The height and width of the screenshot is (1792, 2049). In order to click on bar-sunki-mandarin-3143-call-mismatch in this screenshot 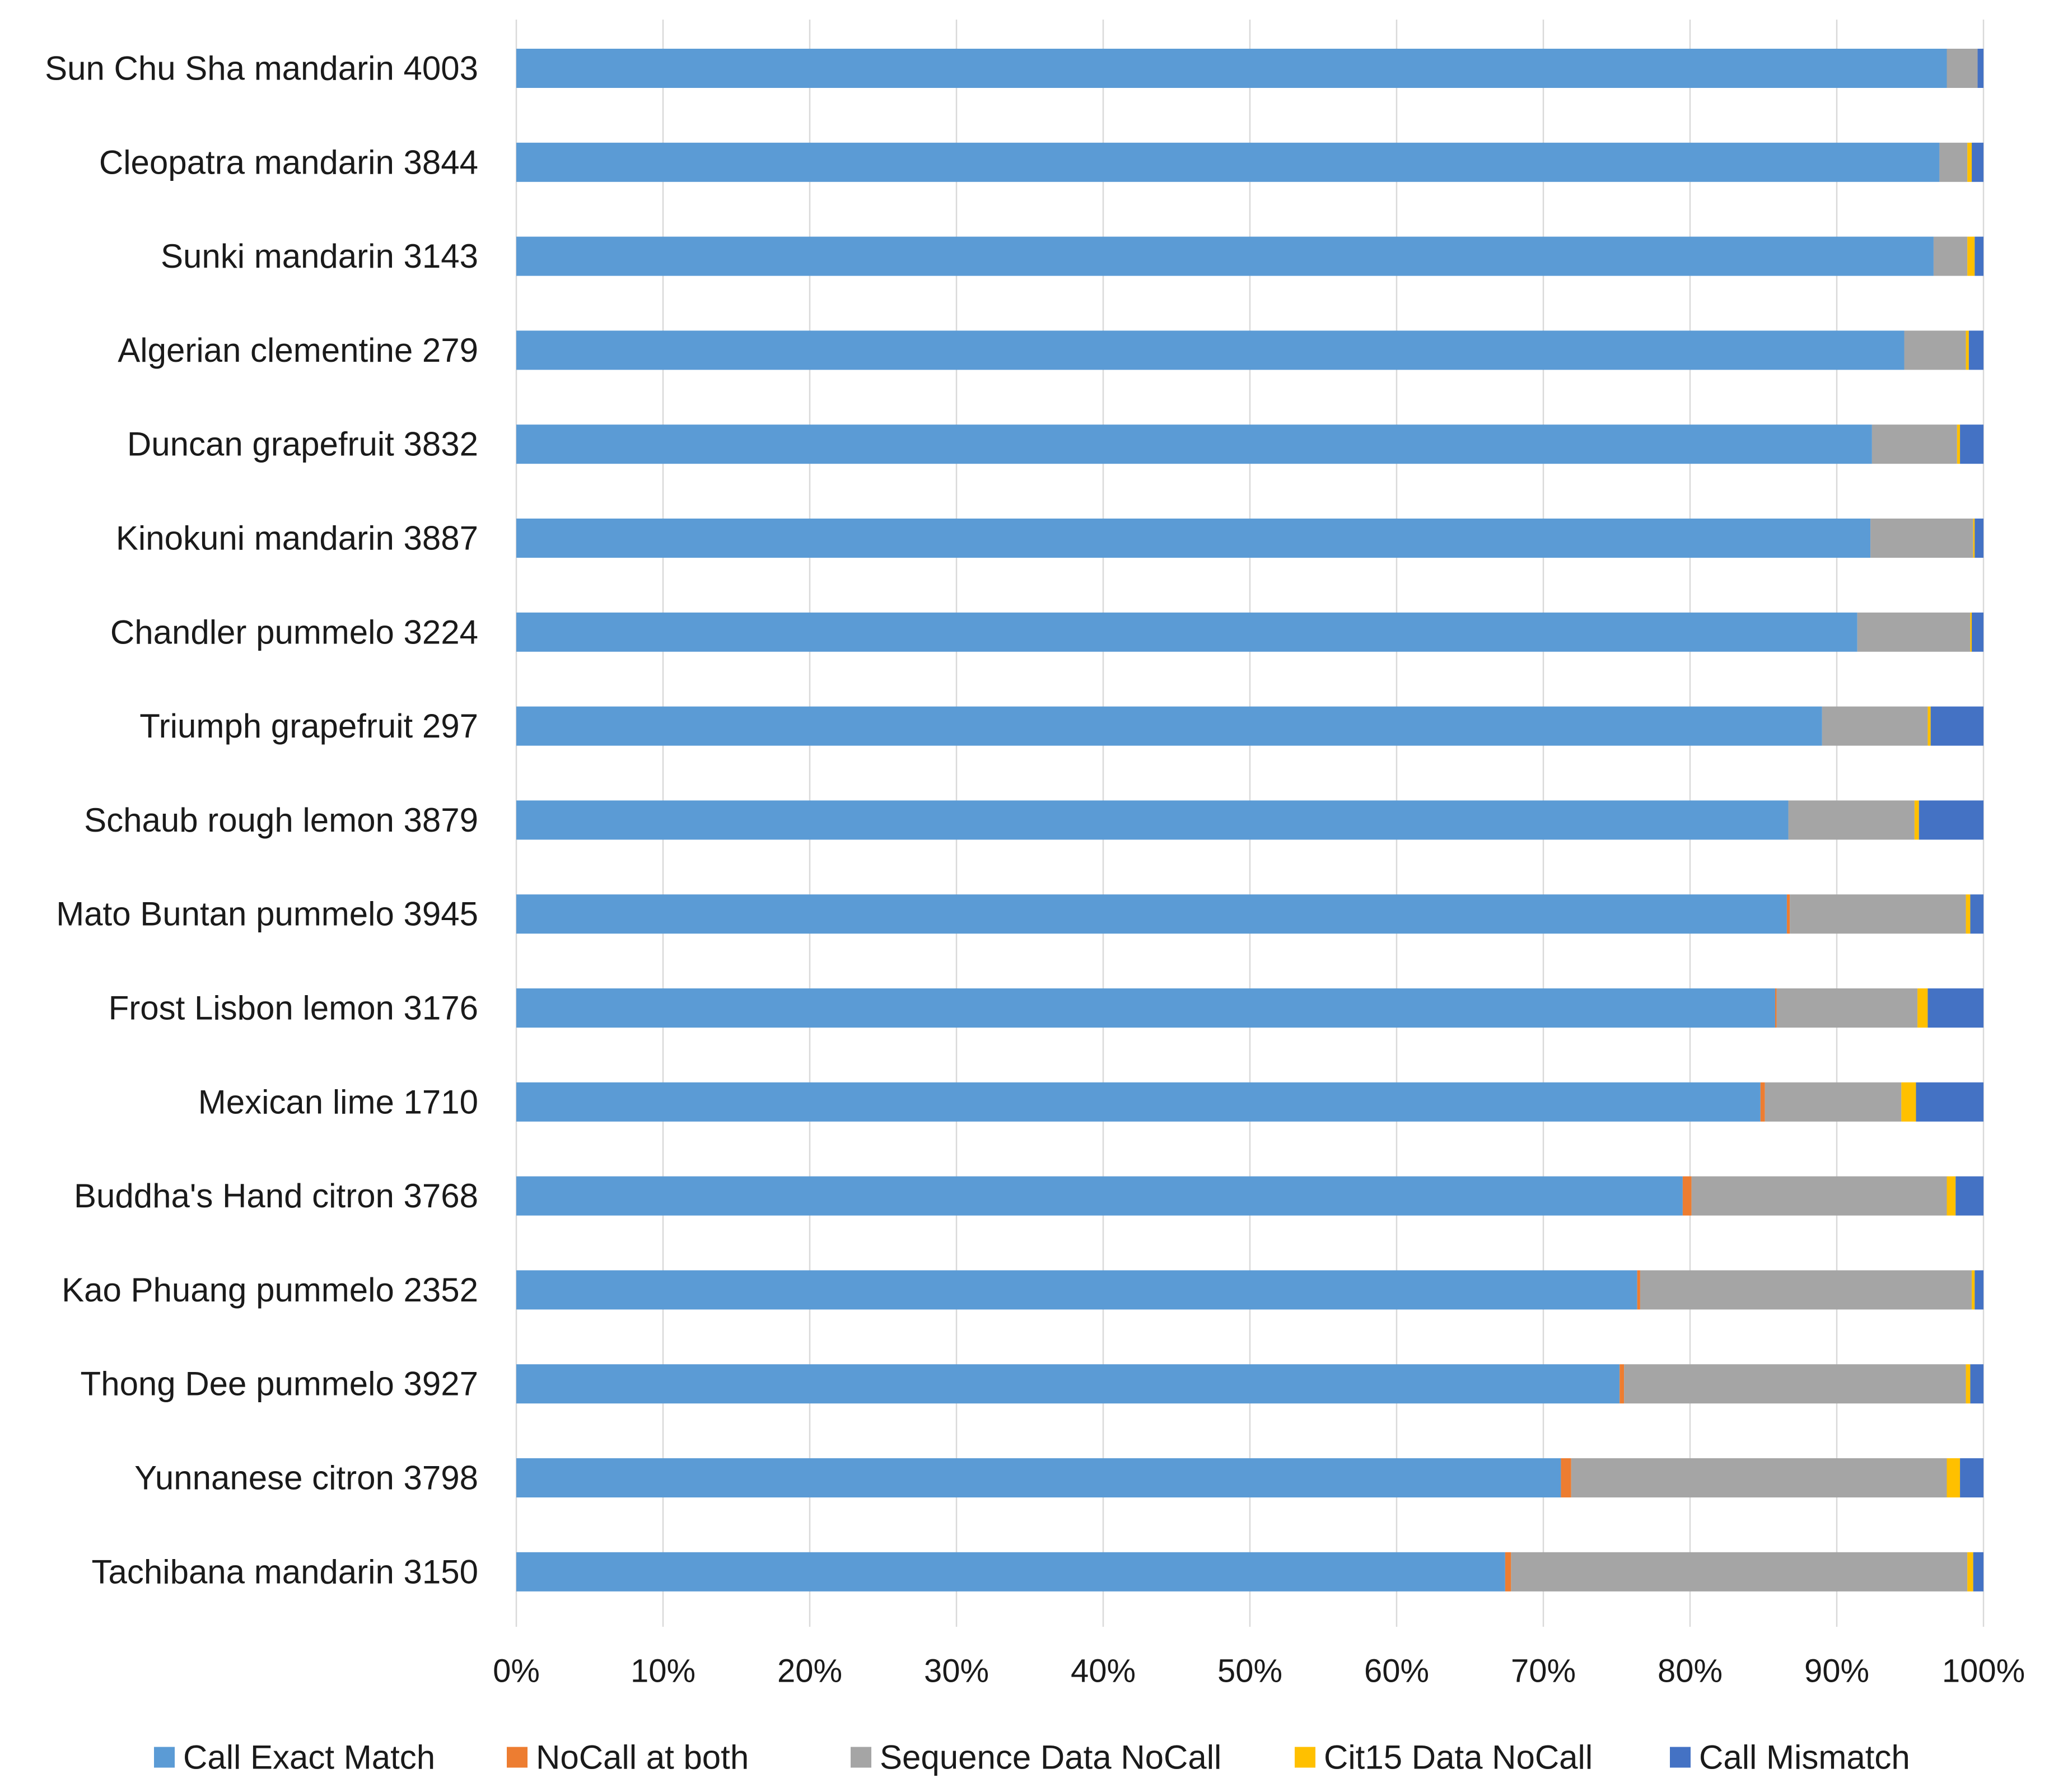, I will do `click(1979, 256)`.